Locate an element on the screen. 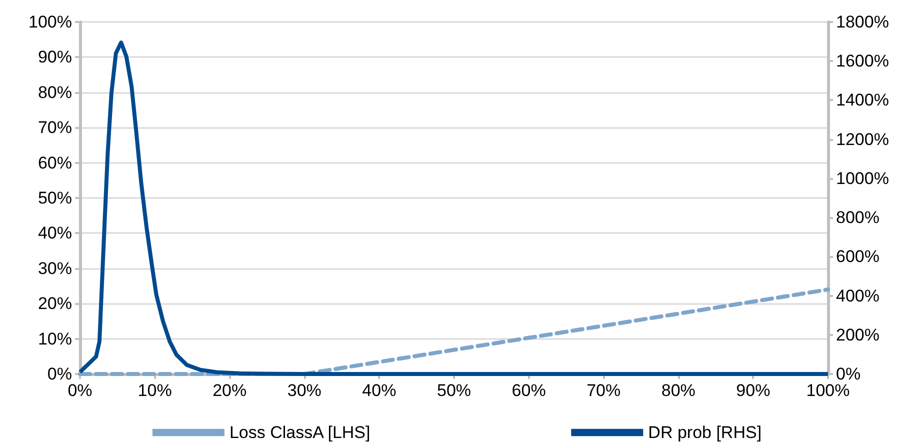  y2-tick-label: 1600% is located at coordinates (862, 61).